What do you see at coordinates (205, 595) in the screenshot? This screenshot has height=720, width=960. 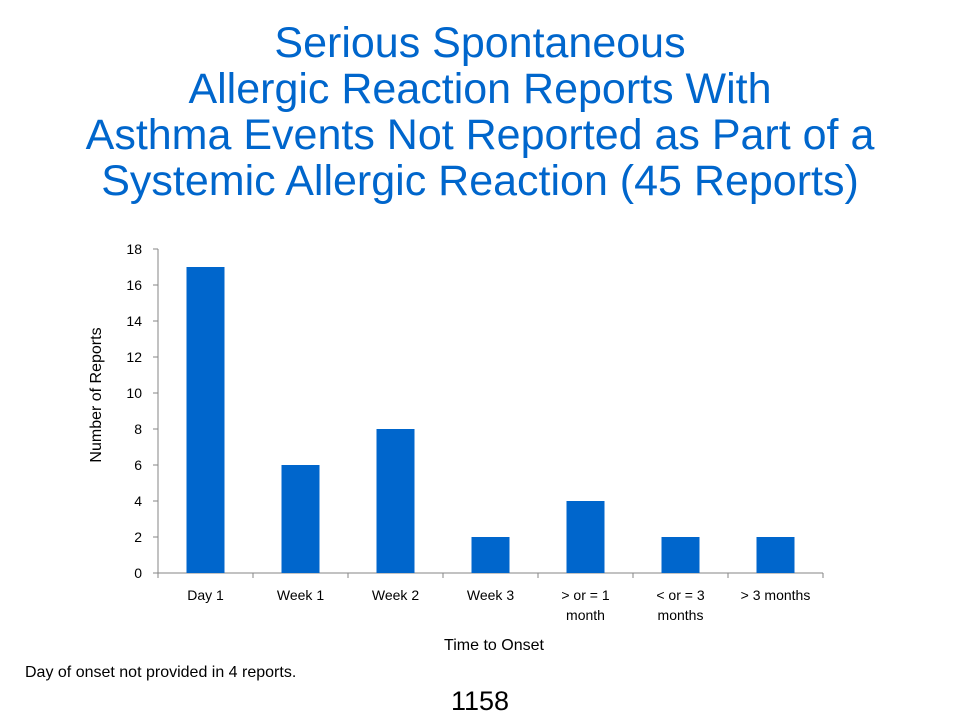 I see `x-tick-label: Day 1` at bounding box center [205, 595].